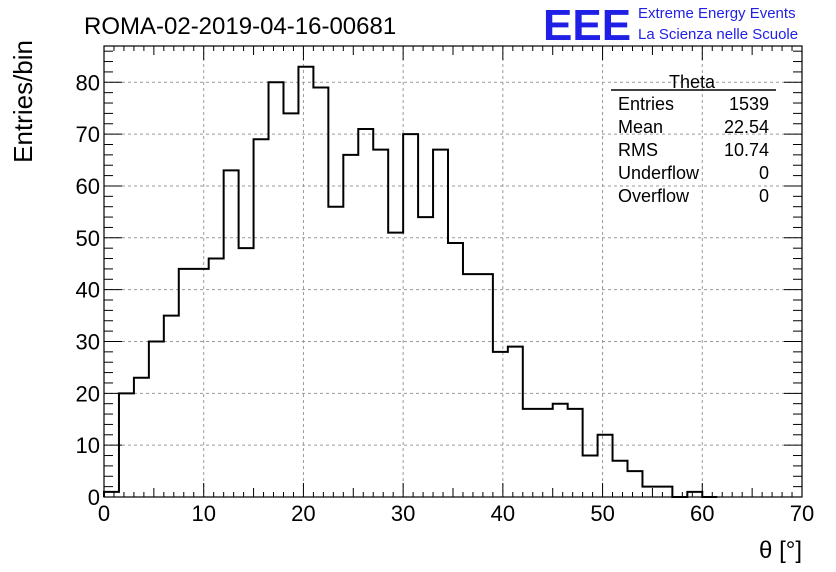  What do you see at coordinates (693, 196) in the screenshot?
I see `stats-row: Overflow 0` at bounding box center [693, 196].